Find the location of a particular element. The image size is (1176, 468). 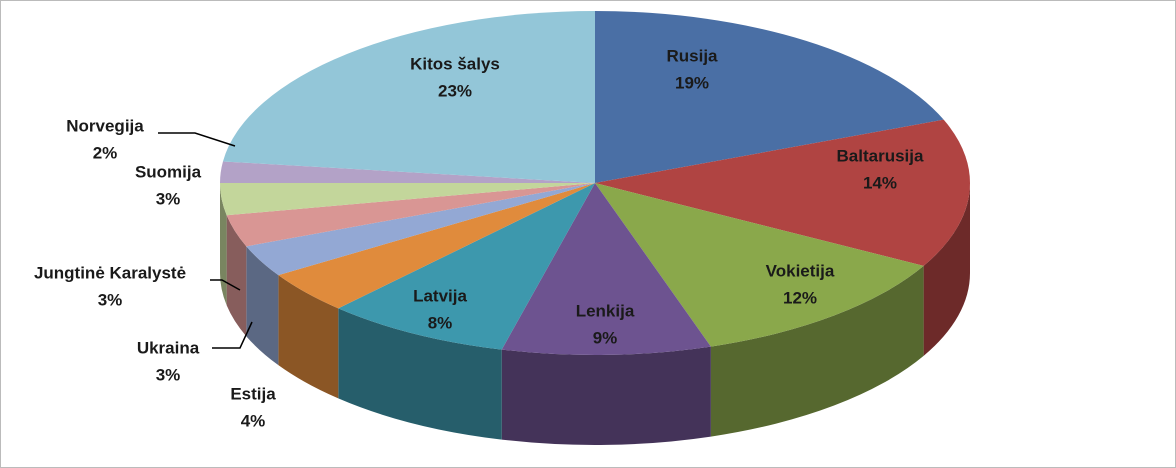

slice-label: Norvegija is located at coordinates (105, 125).